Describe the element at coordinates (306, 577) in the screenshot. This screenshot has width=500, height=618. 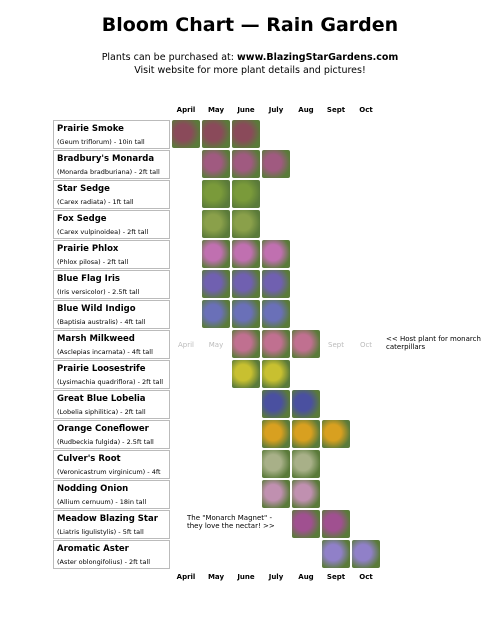
I see `month-footer: Aug` at that location.